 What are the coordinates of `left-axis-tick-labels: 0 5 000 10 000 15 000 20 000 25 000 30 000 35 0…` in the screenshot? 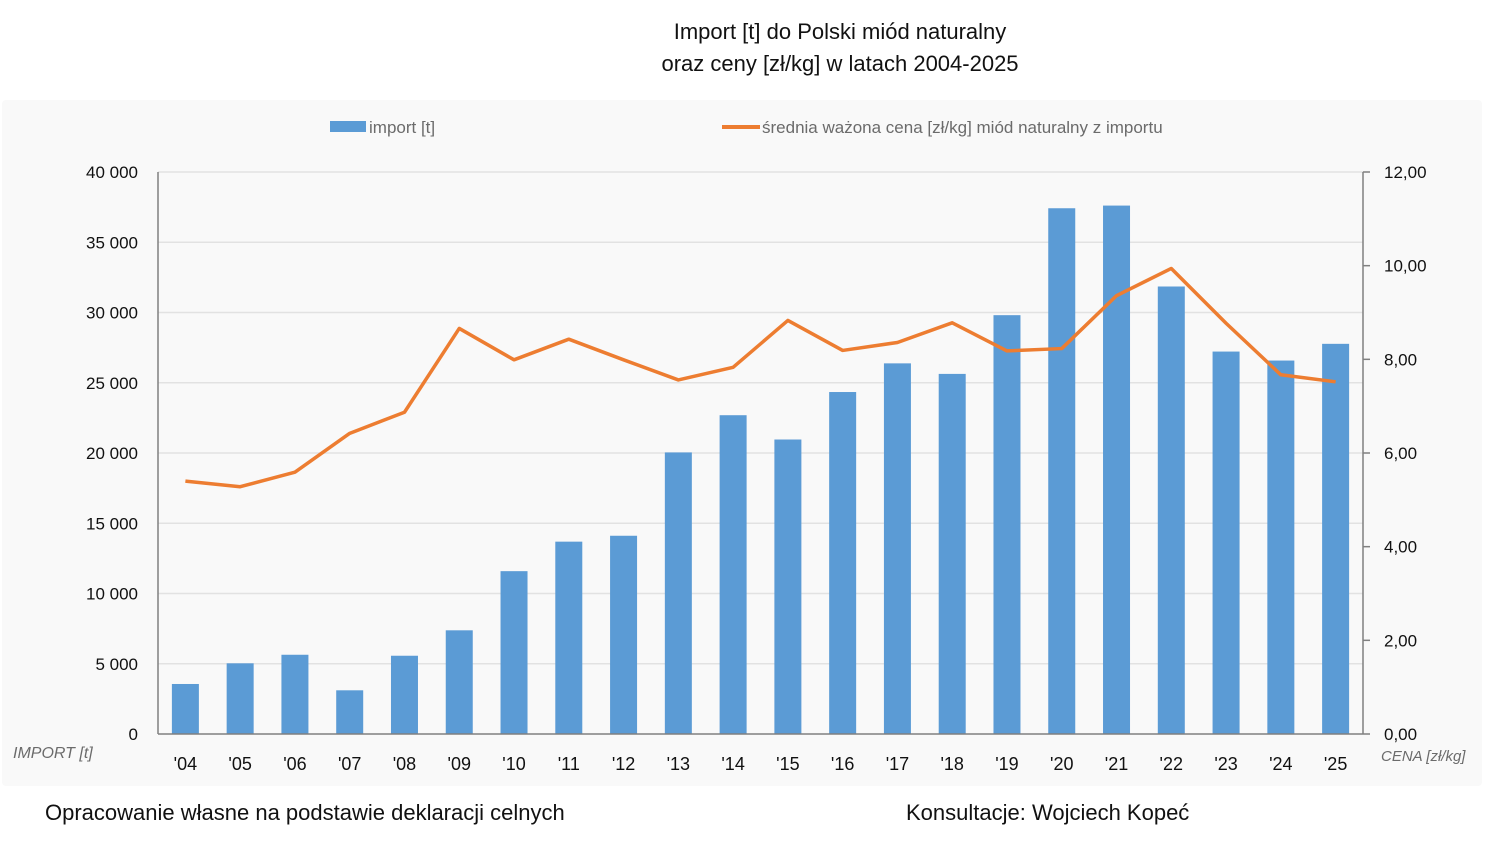 It's located at (112, 453).